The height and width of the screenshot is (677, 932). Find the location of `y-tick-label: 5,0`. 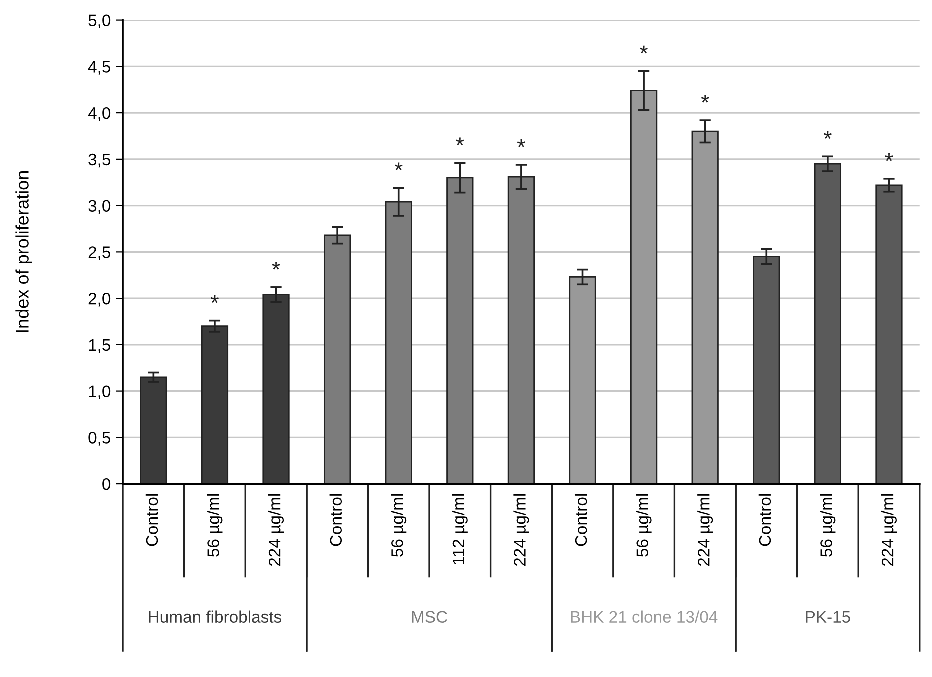

y-tick-label: 5,0 is located at coordinates (99, 21).